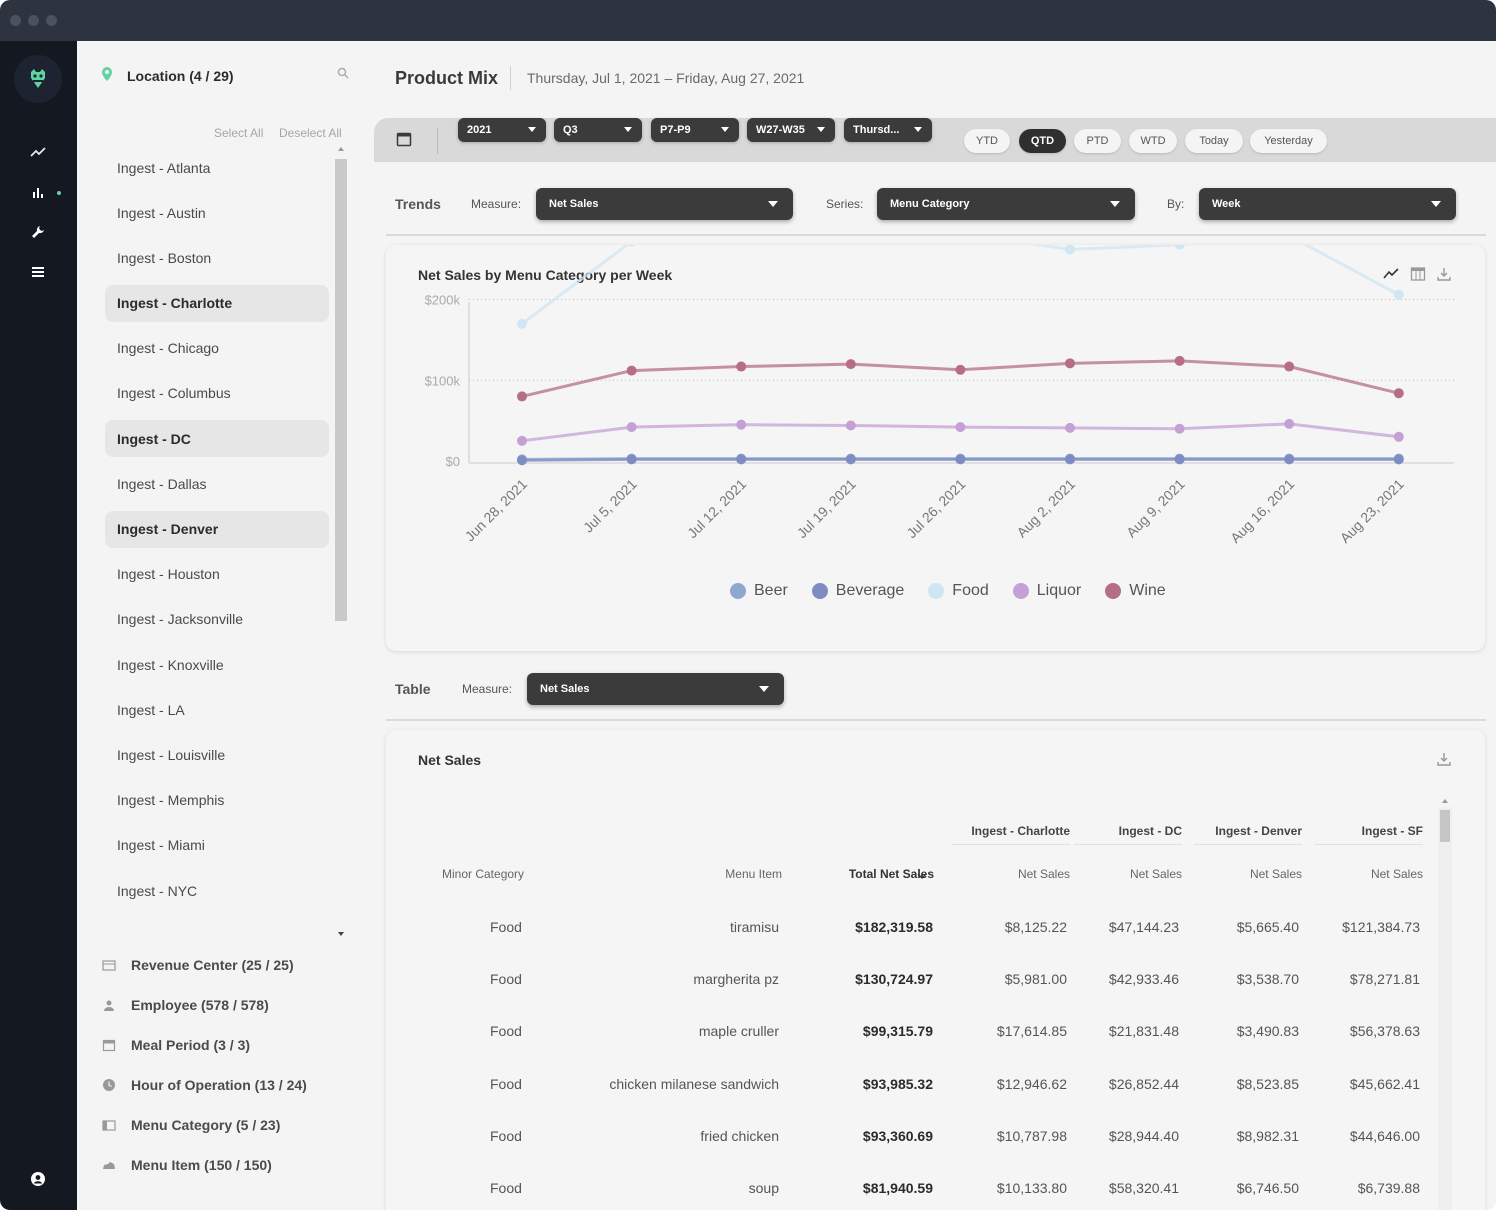 The image size is (1496, 1210). I want to click on table-cell: Food, so click(506, 1188).